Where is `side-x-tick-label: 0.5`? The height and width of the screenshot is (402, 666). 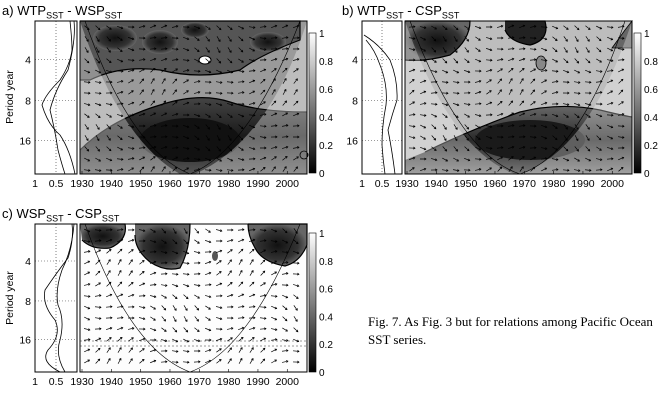
side-x-tick-label: 0.5 is located at coordinates (56, 382).